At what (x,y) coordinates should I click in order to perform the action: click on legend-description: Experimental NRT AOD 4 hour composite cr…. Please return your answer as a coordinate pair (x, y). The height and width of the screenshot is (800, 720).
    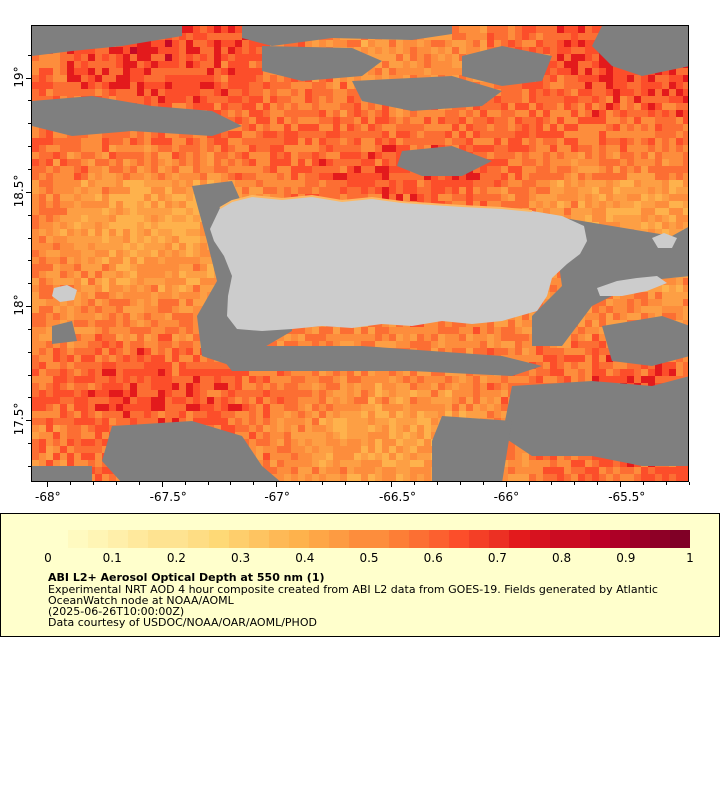
    Looking at the image, I should click on (353, 595).